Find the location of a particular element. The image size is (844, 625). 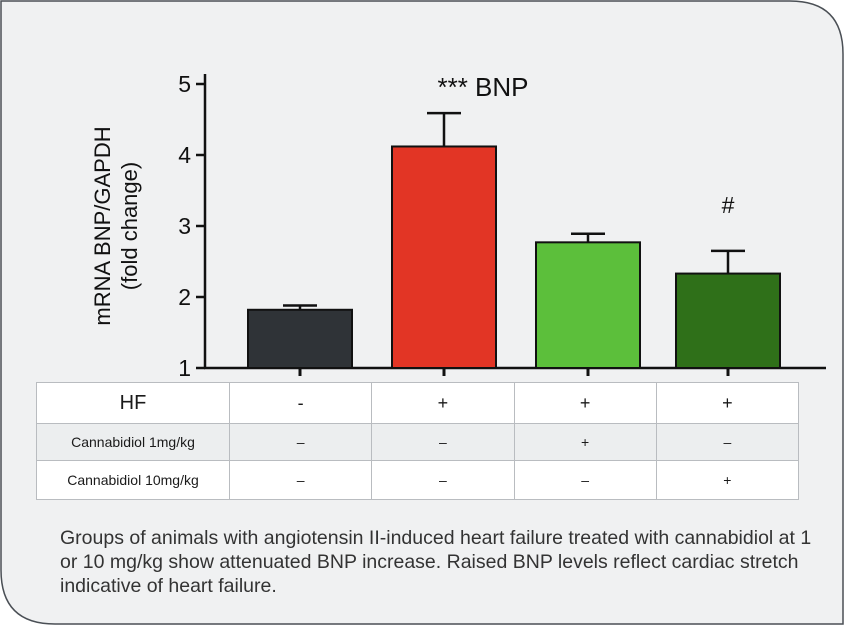

significance-marker: # is located at coordinates (728, 205).